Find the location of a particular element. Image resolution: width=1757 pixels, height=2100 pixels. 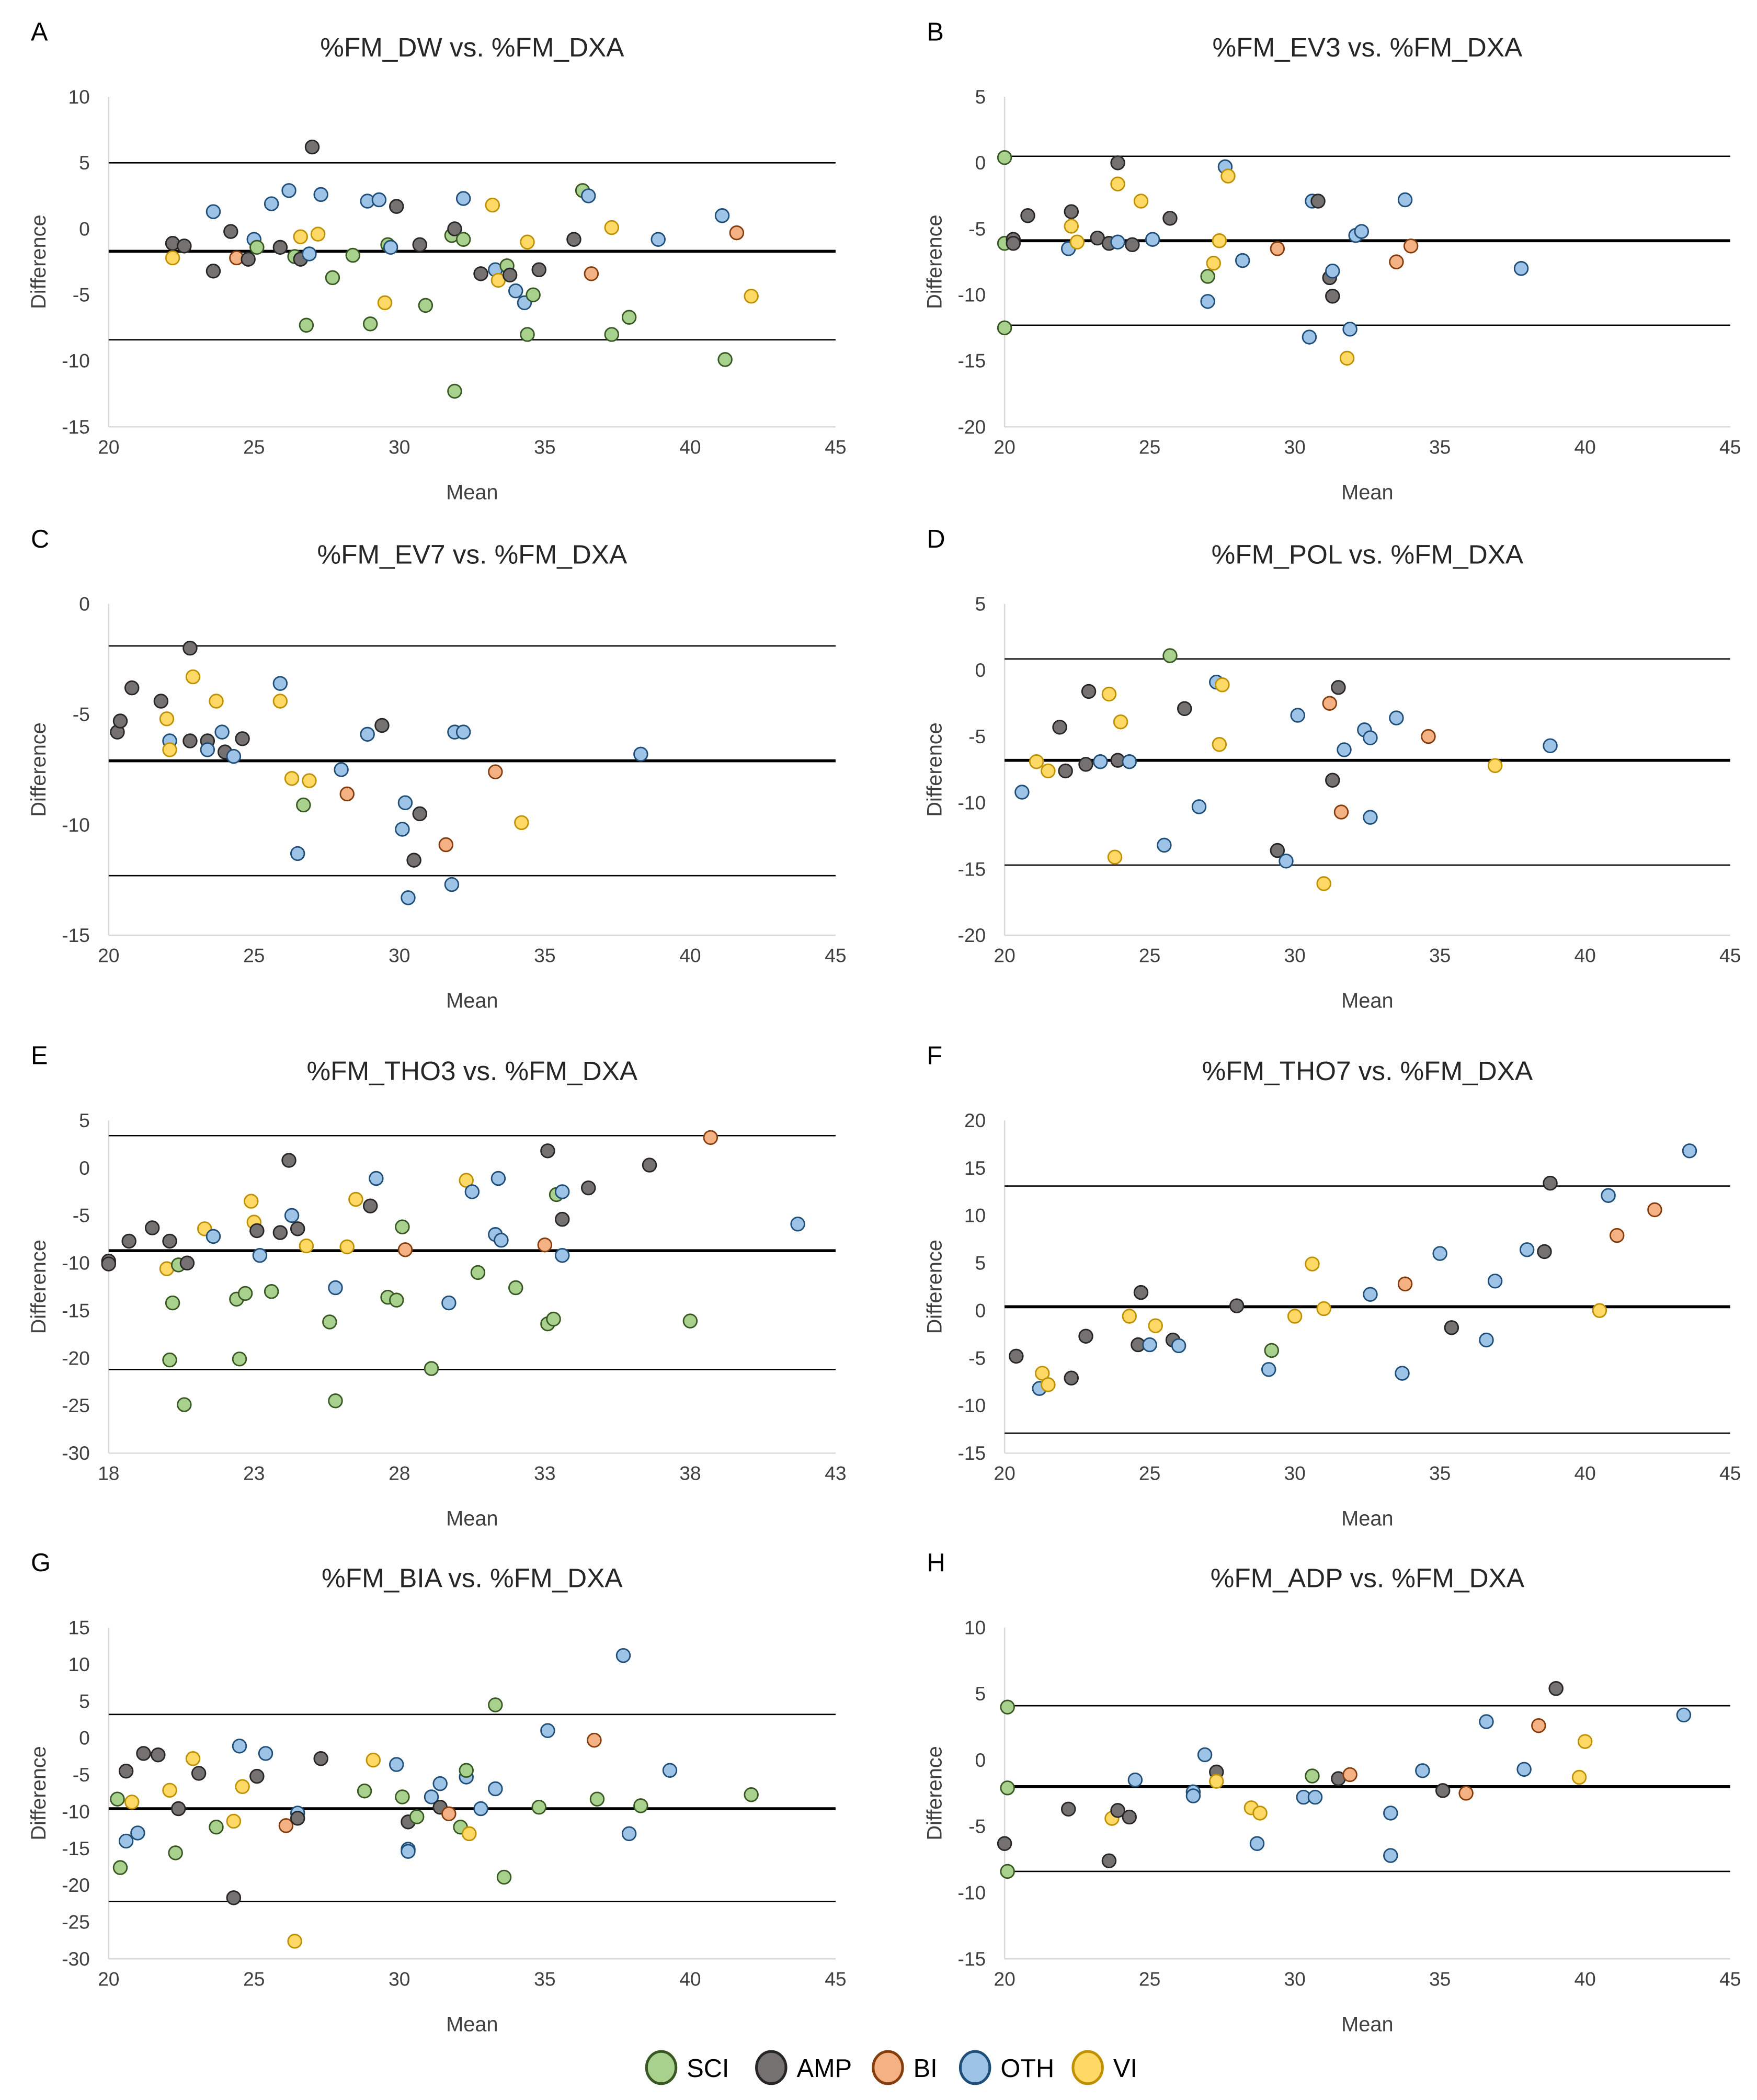

legend-item-bi: BI is located at coordinates (905, 2067).